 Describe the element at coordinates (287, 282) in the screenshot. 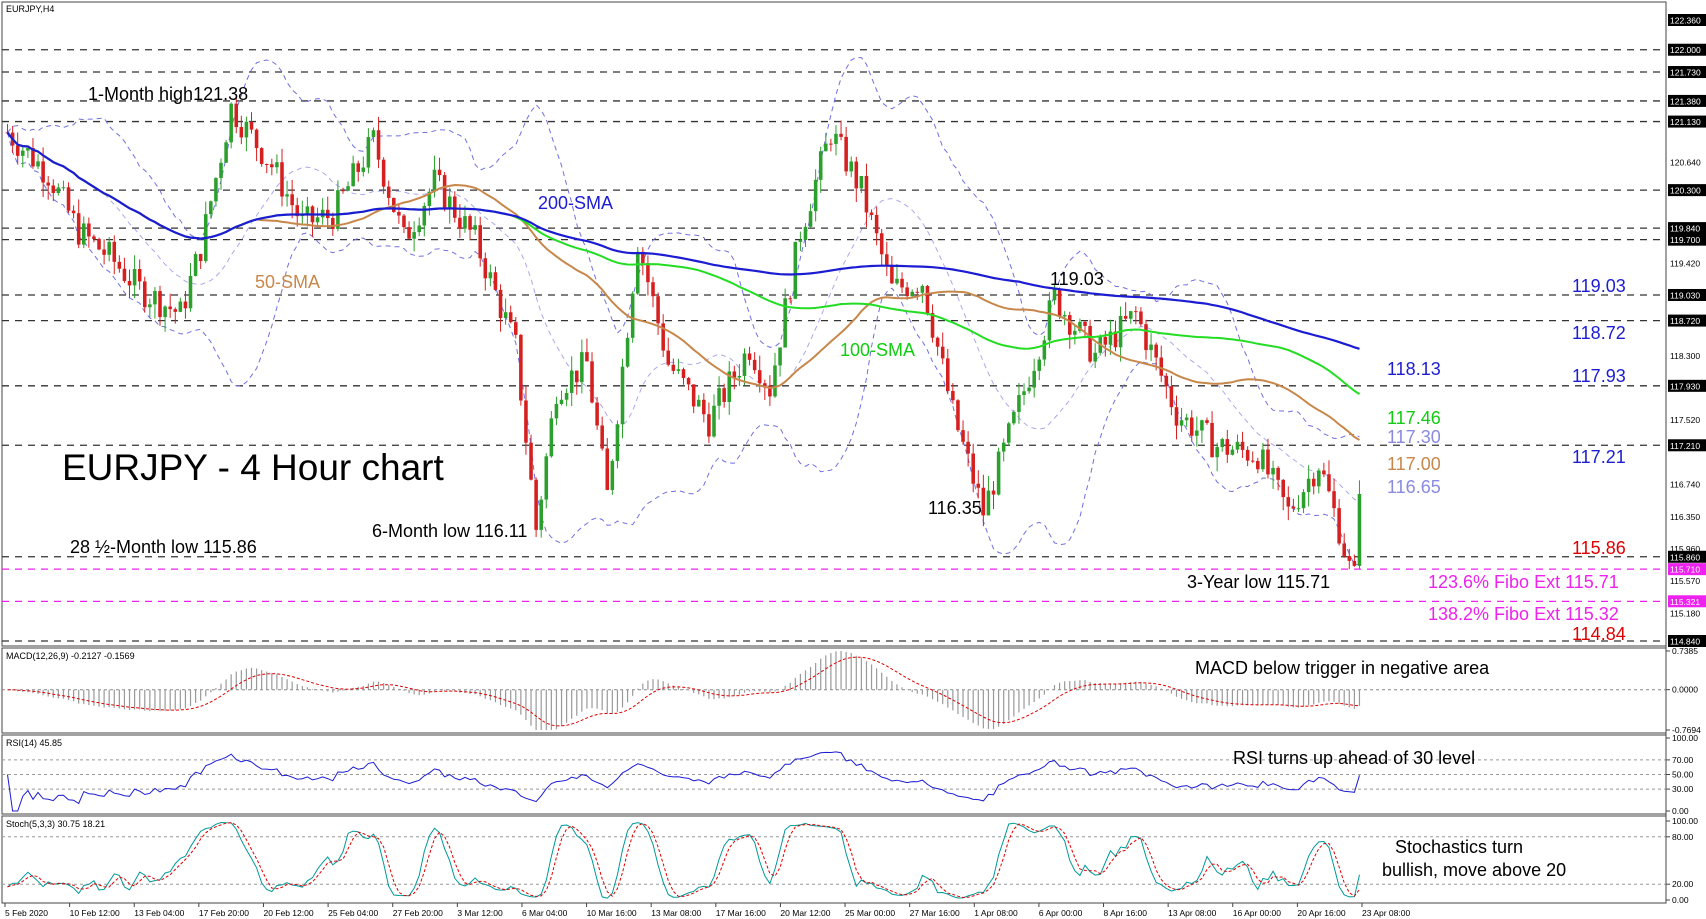

I see `label-50-sma: 50-SMA` at that location.